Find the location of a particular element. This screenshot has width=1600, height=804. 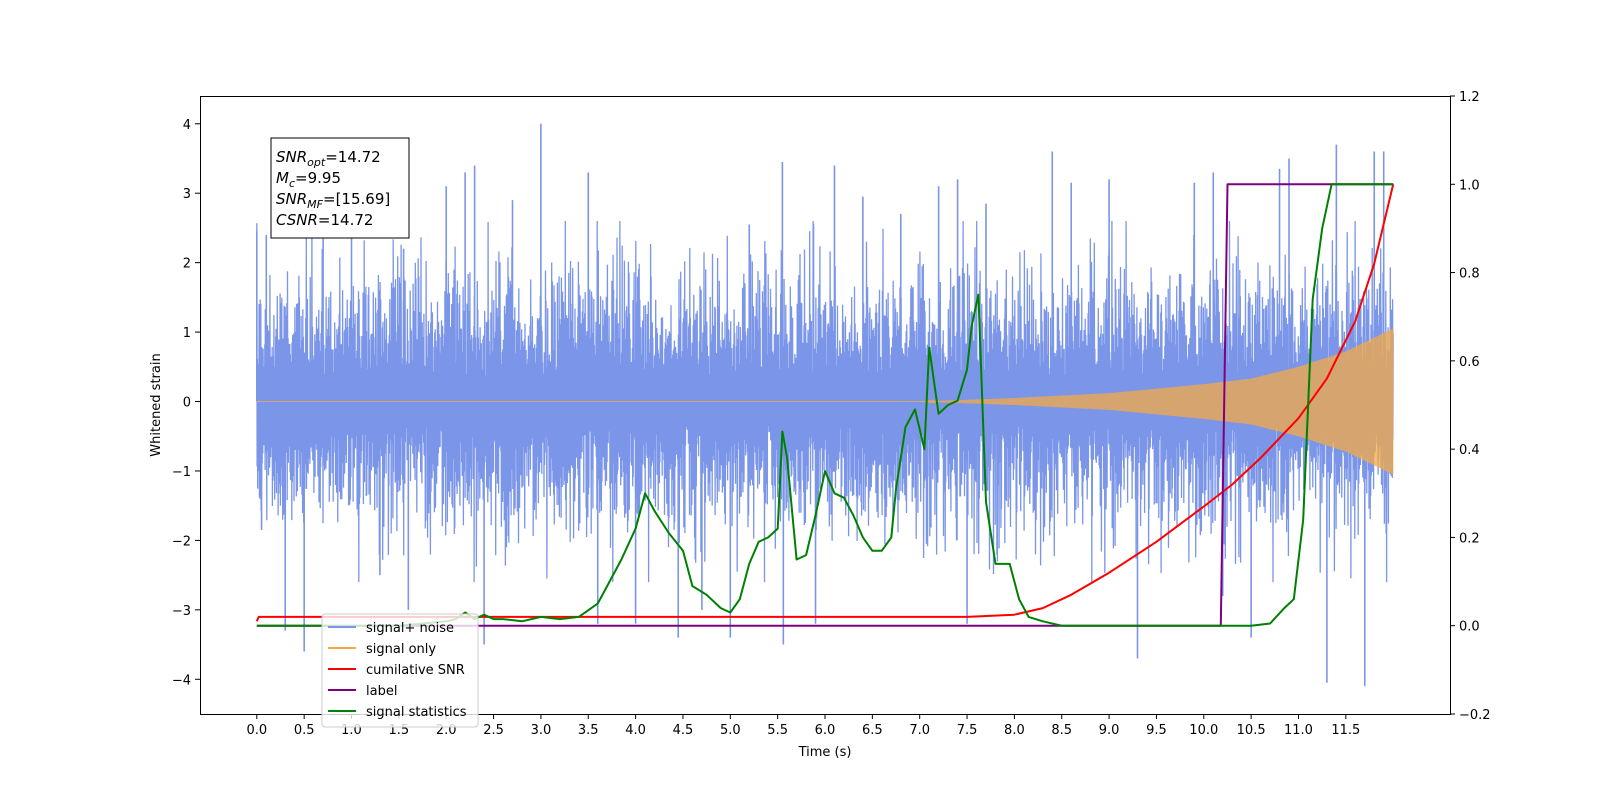

y-tick-label: −4 is located at coordinates (181, 680).